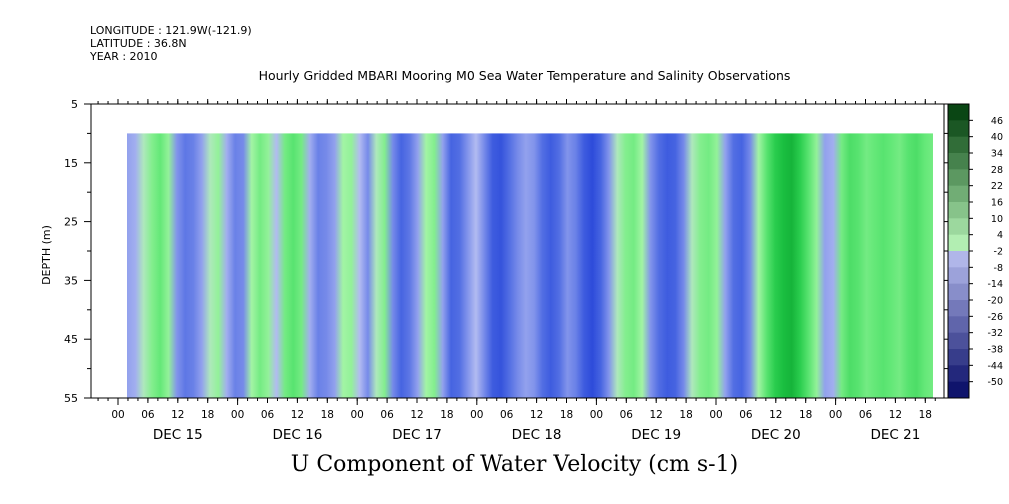  What do you see at coordinates (138, 43) in the screenshot?
I see `latitude-text: LATITUDE : 36.8N` at bounding box center [138, 43].